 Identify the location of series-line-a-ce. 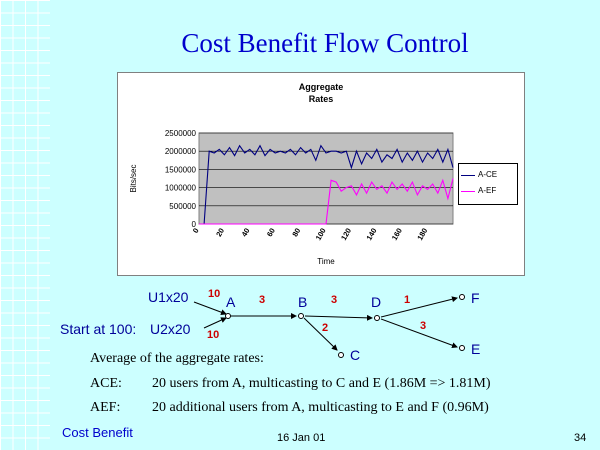
(326, 184).